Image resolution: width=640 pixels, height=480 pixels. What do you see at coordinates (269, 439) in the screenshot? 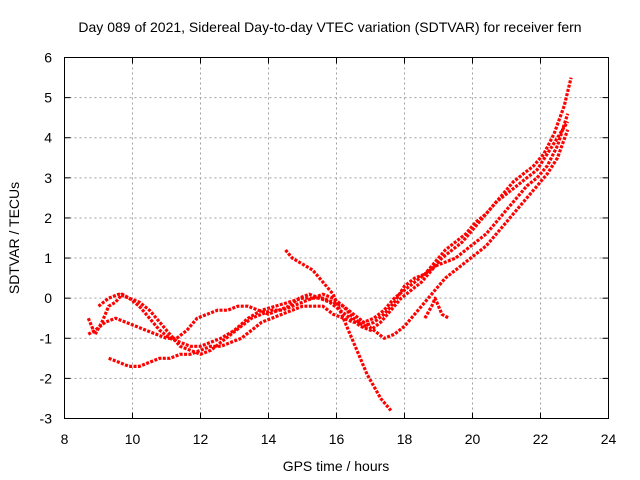
I see `x-tick-label: 14` at bounding box center [269, 439].